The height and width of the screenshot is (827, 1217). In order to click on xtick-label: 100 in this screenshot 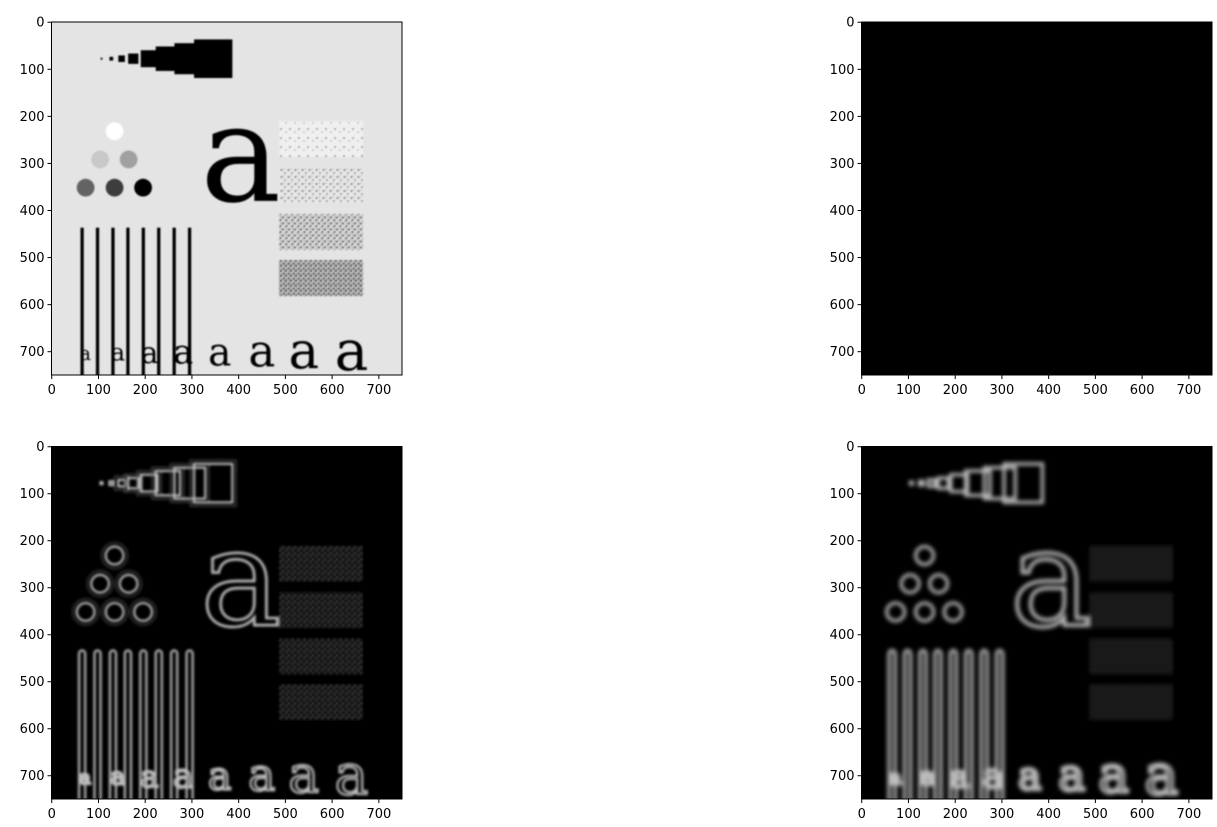, I will do `click(98, 390)`.